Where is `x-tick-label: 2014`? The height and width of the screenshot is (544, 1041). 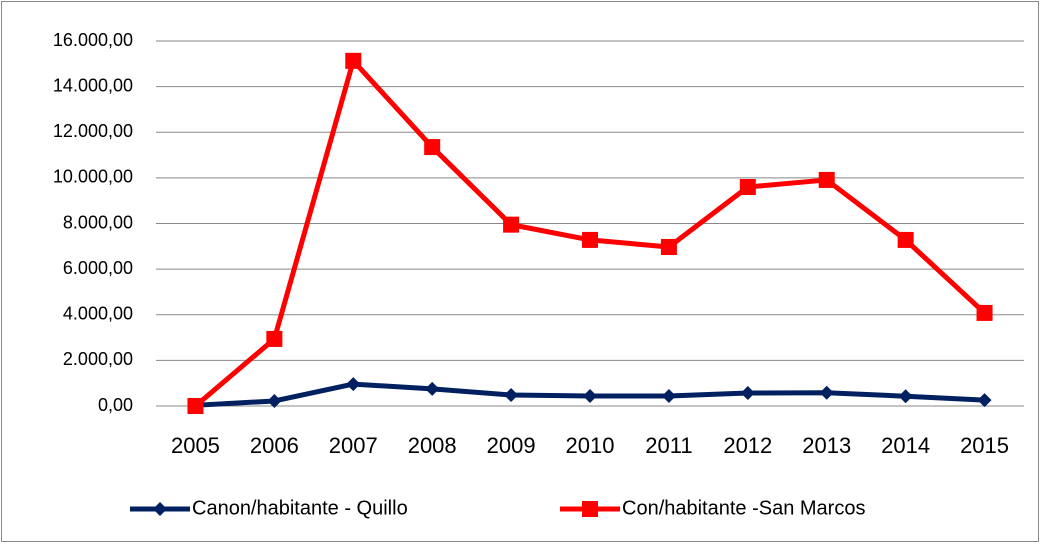 x-tick-label: 2014 is located at coordinates (905, 445).